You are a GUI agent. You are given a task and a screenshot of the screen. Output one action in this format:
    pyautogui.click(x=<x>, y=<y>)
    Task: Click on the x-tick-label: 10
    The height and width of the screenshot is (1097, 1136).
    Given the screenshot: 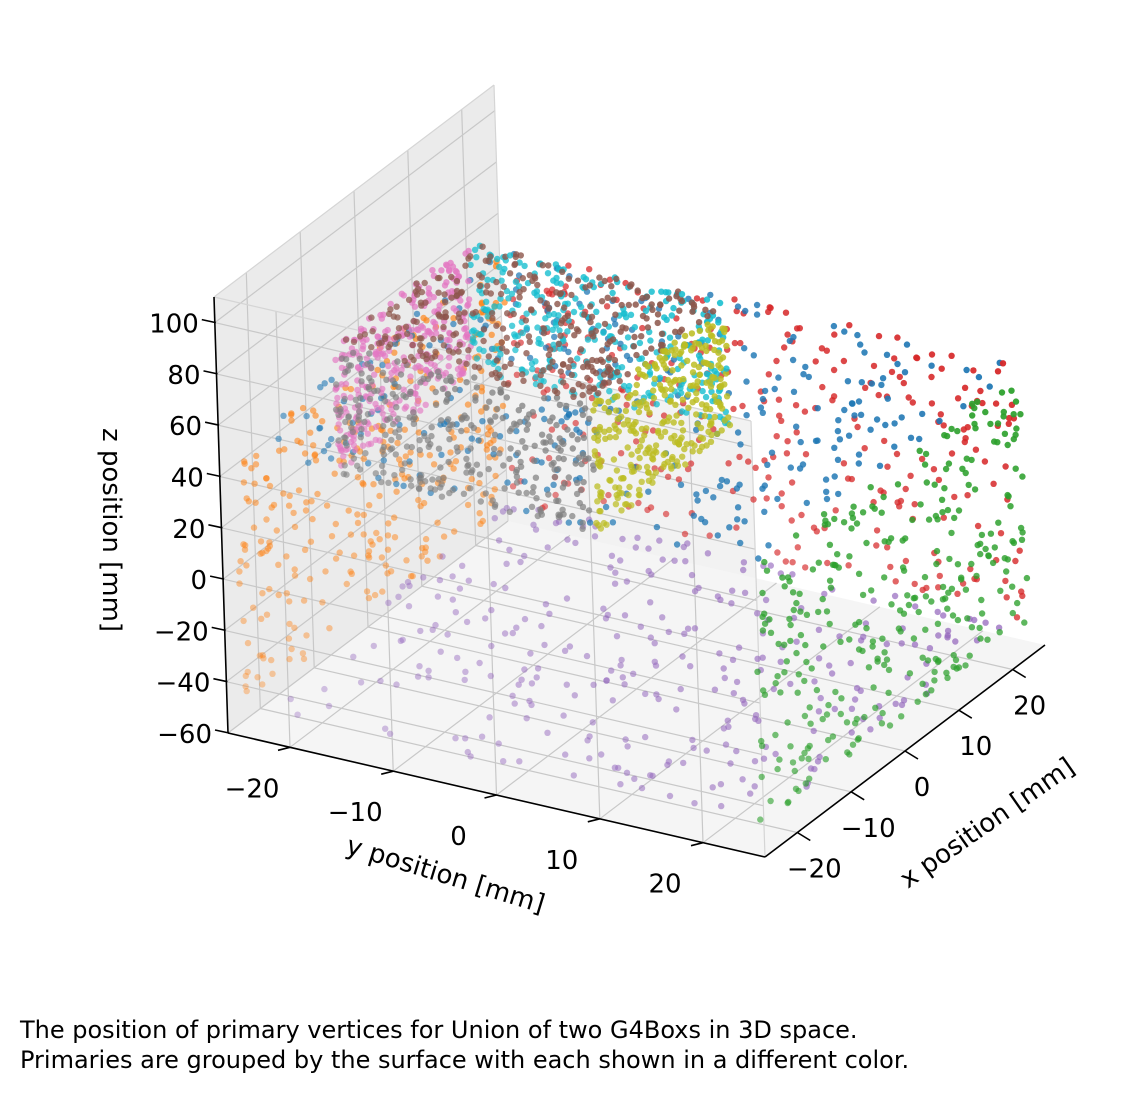 What is the action you would take?
    pyautogui.click(x=975, y=747)
    